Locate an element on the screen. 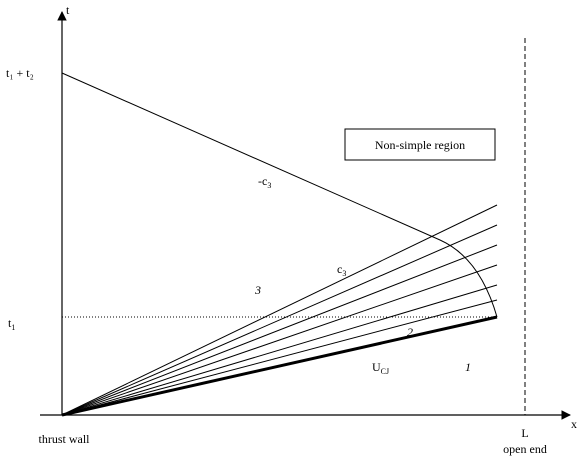 The image size is (579, 459). label-sub: CJ is located at coordinates (385, 371).